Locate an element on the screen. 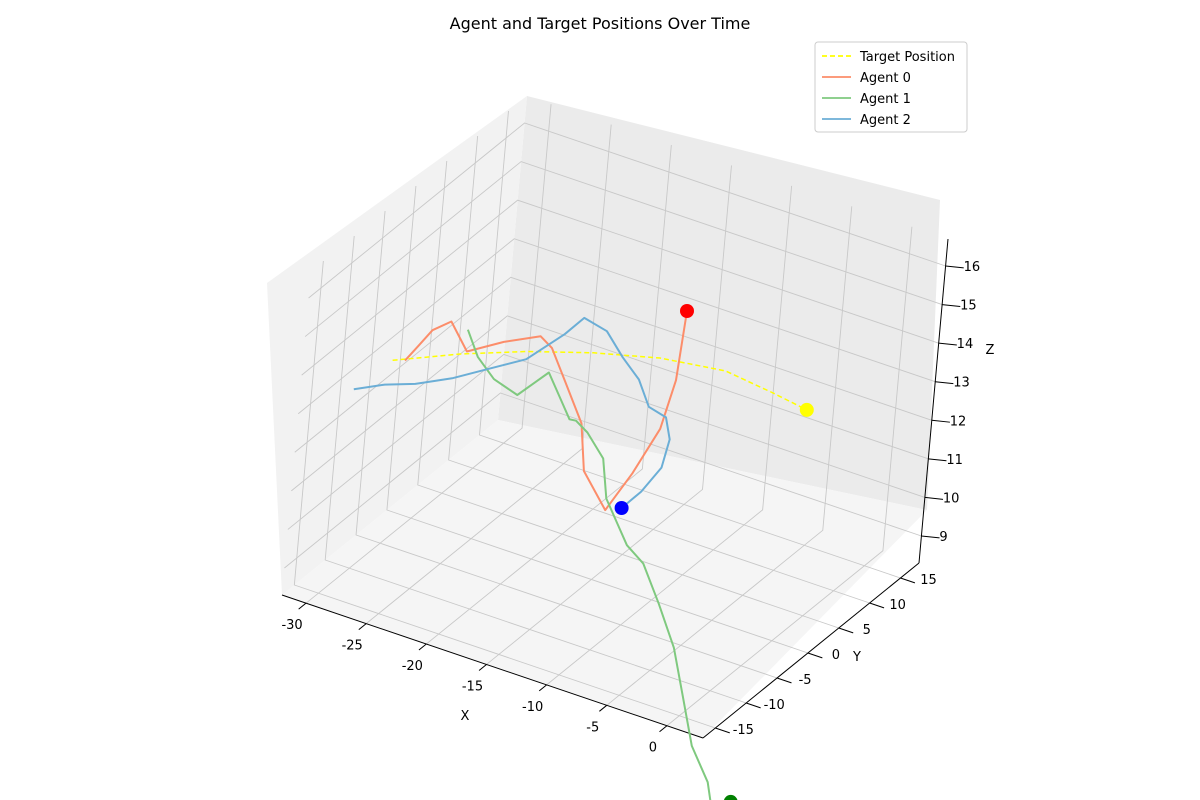  z-tick-label: 15 is located at coordinates (968, 306).